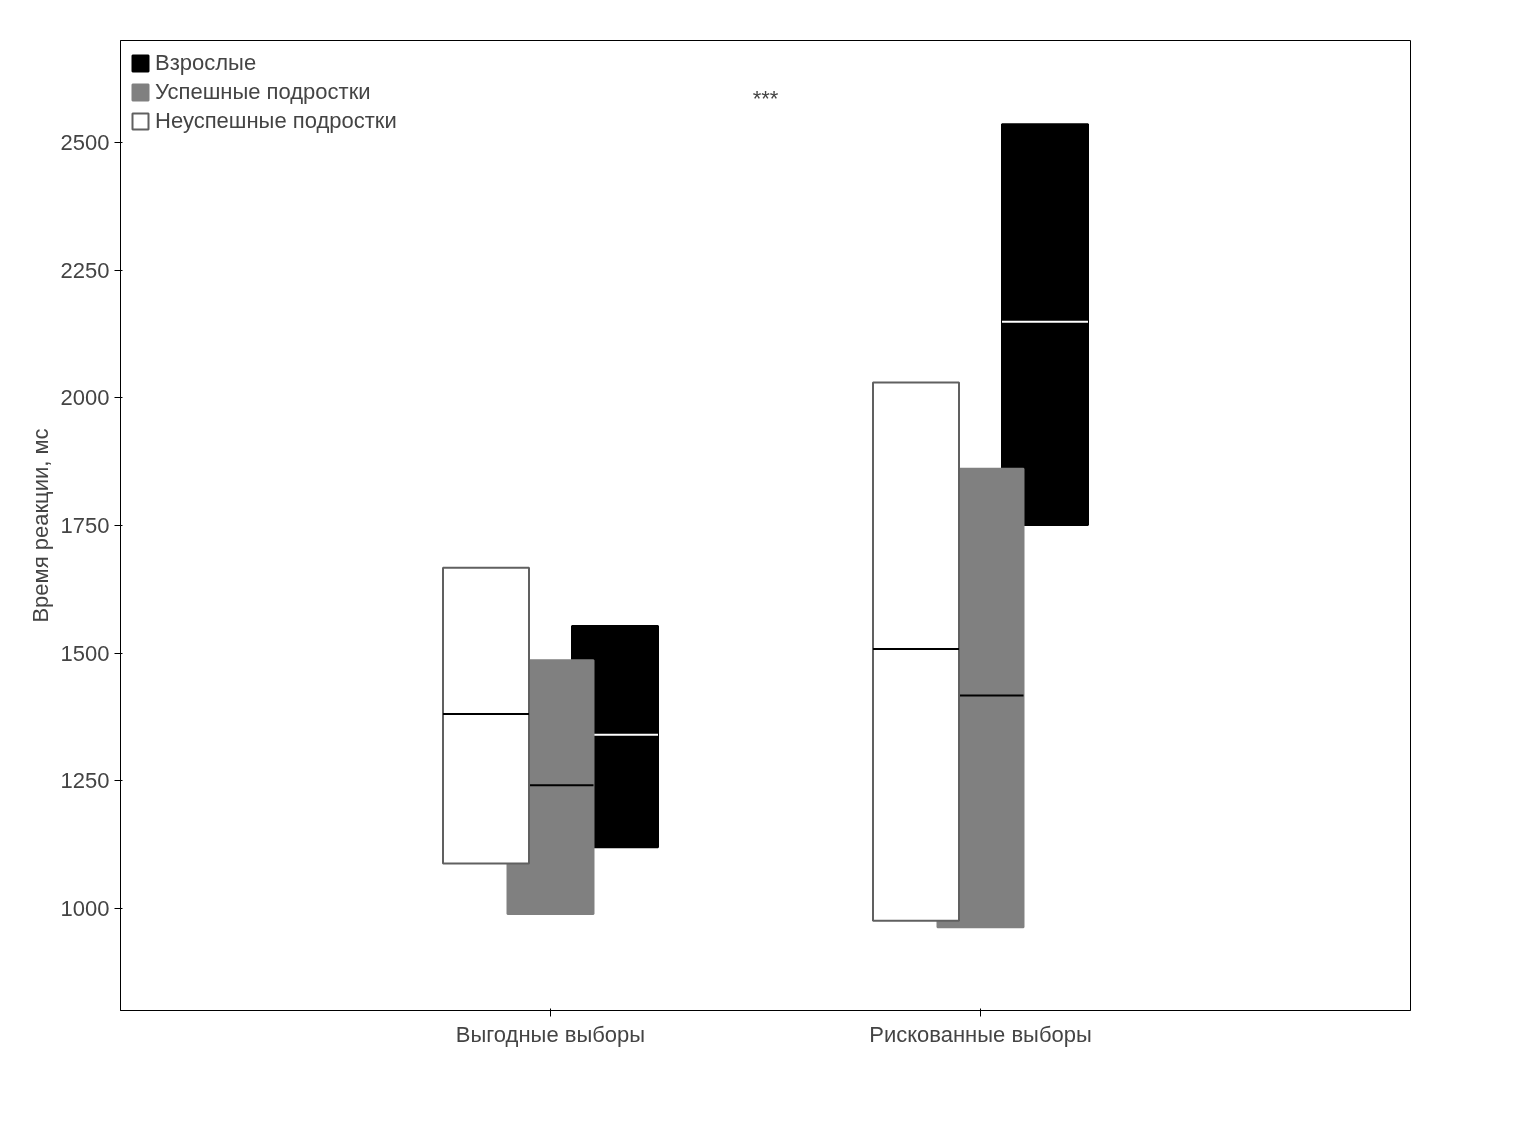 Image resolution: width=1524 pixels, height=1144 pixels. What do you see at coordinates (40, 525) in the screenshot?
I see `y-axis-title: Время реакции, мс` at bounding box center [40, 525].